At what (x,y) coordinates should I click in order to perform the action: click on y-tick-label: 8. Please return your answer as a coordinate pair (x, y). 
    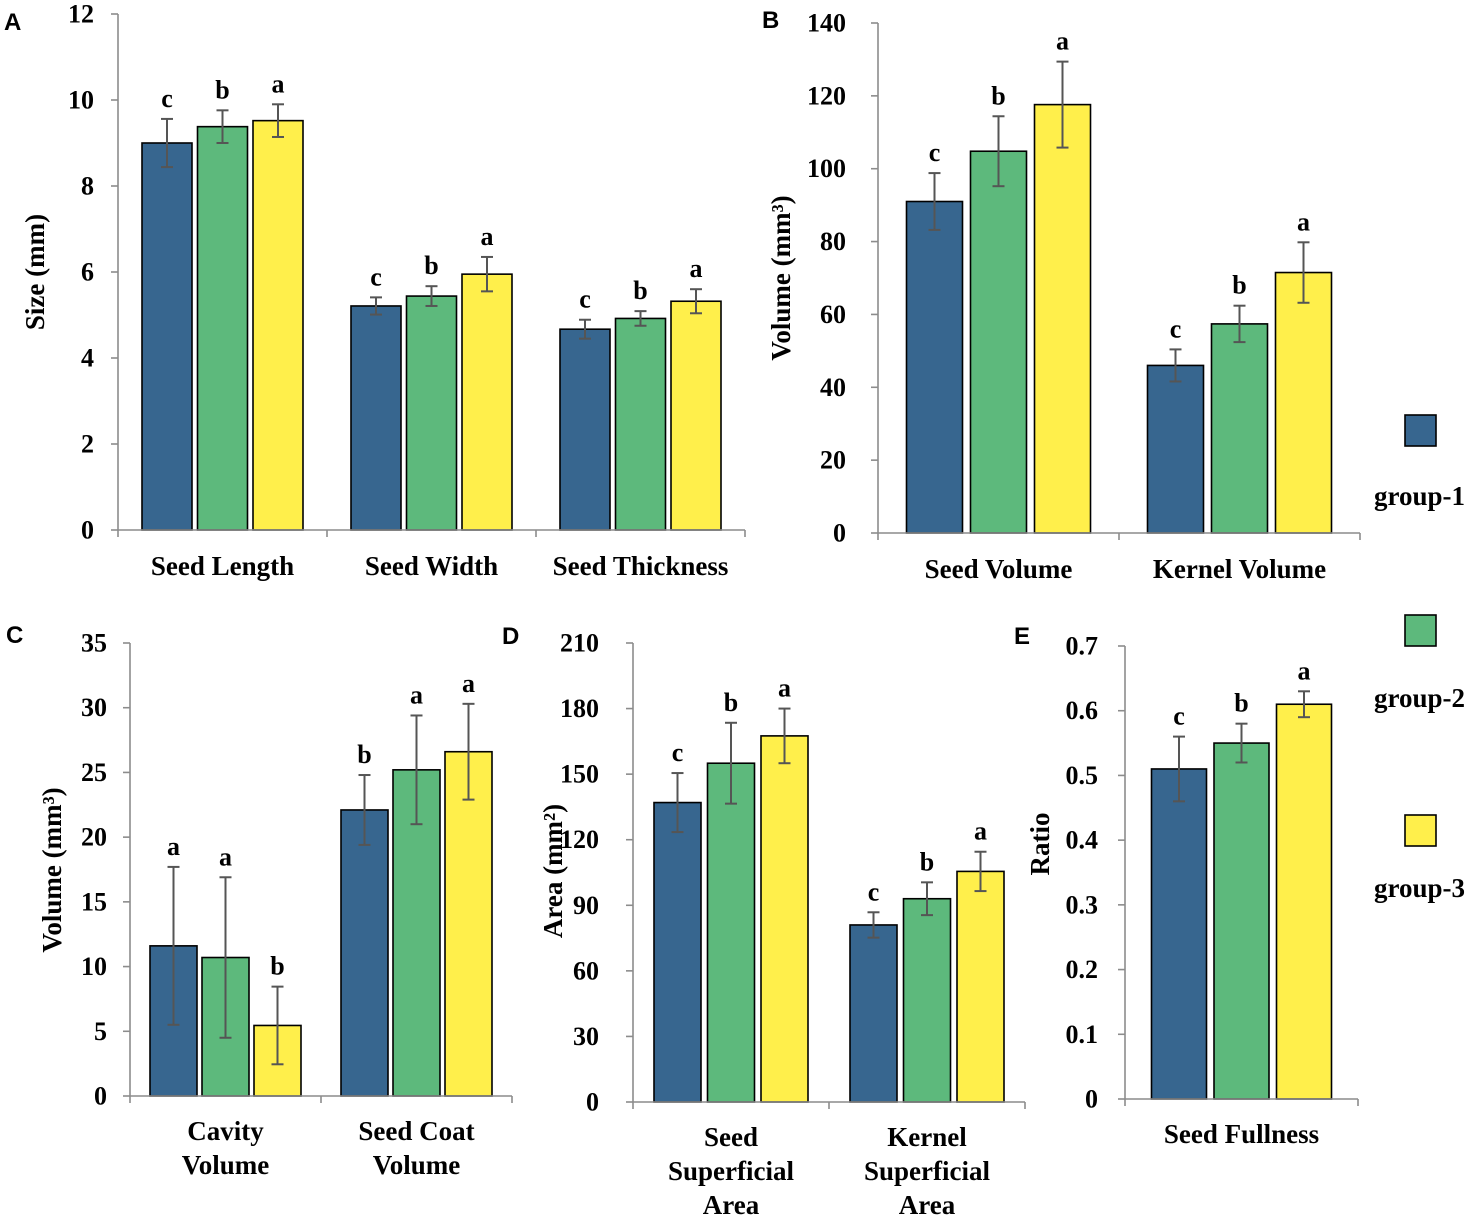
    Looking at the image, I should click on (87, 186).